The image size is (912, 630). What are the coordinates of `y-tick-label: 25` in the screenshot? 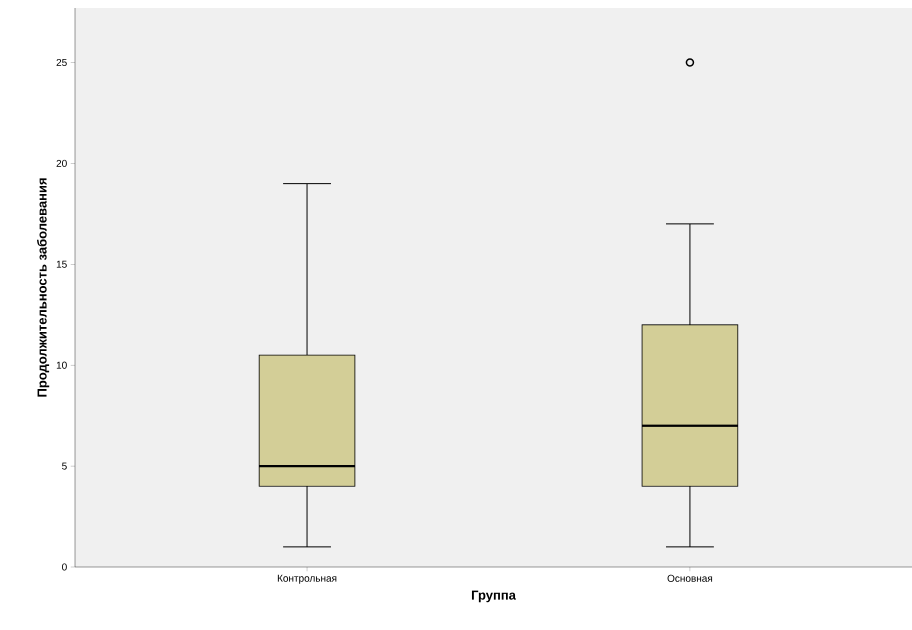 It's located at (61, 62).